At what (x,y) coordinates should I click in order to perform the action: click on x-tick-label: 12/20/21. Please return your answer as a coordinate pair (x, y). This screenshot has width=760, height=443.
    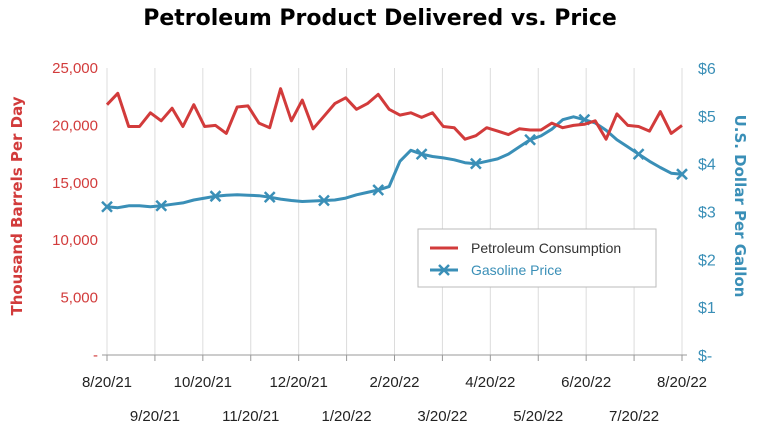
    Looking at the image, I should click on (298, 382).